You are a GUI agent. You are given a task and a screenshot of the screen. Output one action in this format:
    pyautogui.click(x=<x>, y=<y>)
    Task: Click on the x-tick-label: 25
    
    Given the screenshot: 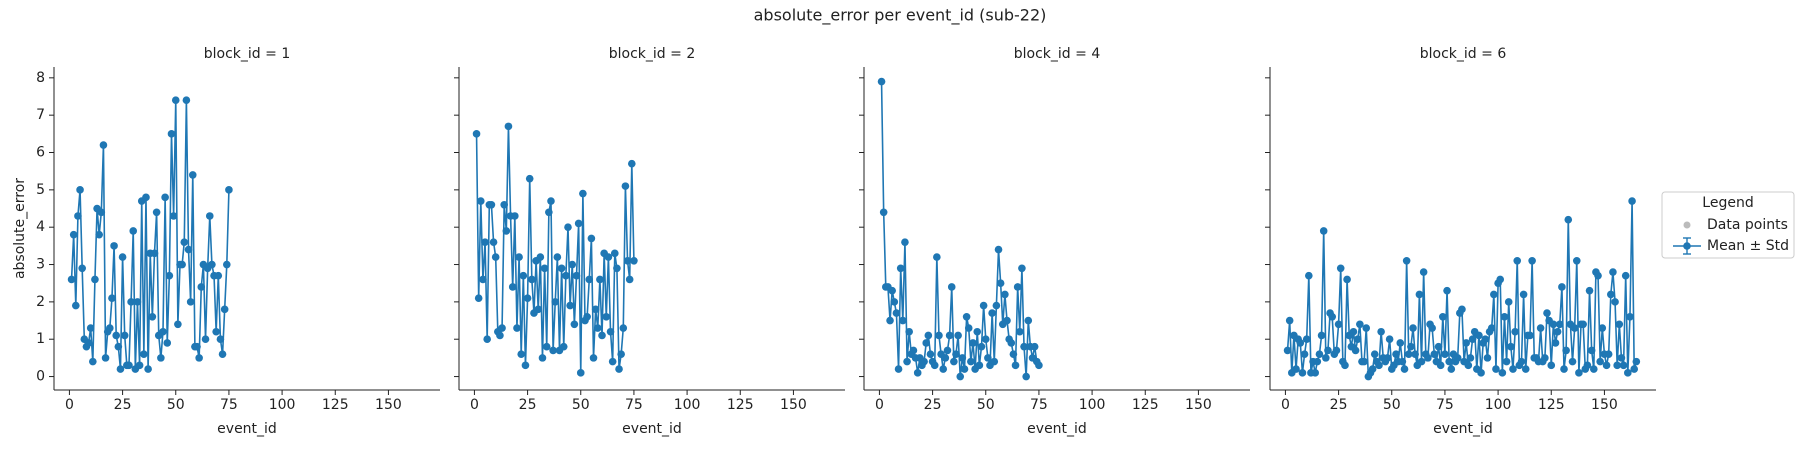 What is the action you would take?
    pyautogui.click(x=1339, y=405)
    